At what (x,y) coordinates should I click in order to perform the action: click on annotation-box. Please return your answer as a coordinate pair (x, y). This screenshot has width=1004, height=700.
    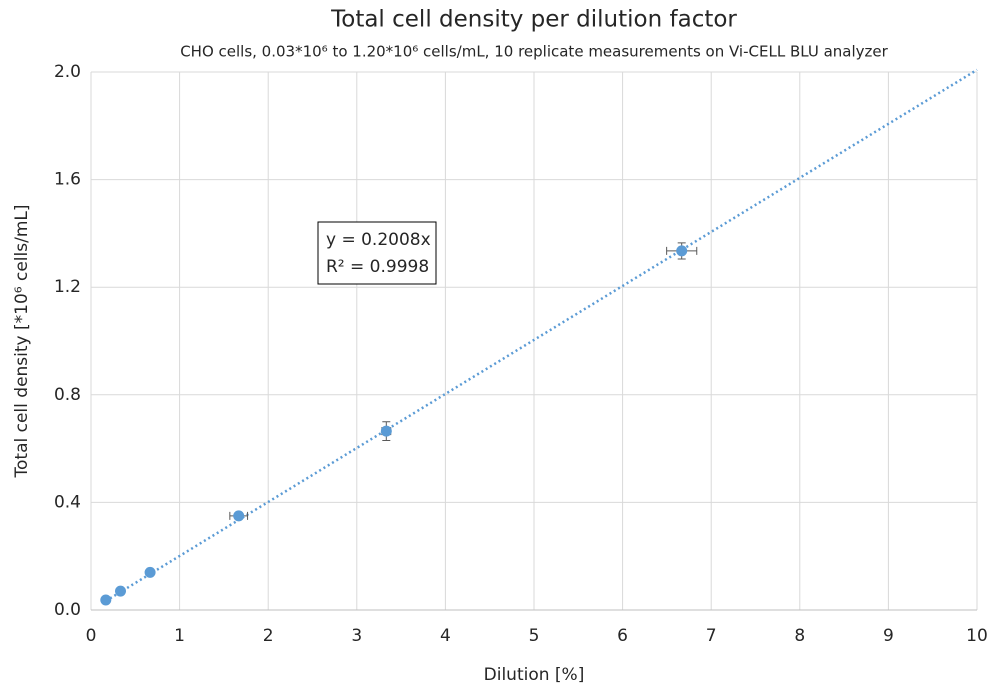
    Looking at the image, I should click on (377, 253).